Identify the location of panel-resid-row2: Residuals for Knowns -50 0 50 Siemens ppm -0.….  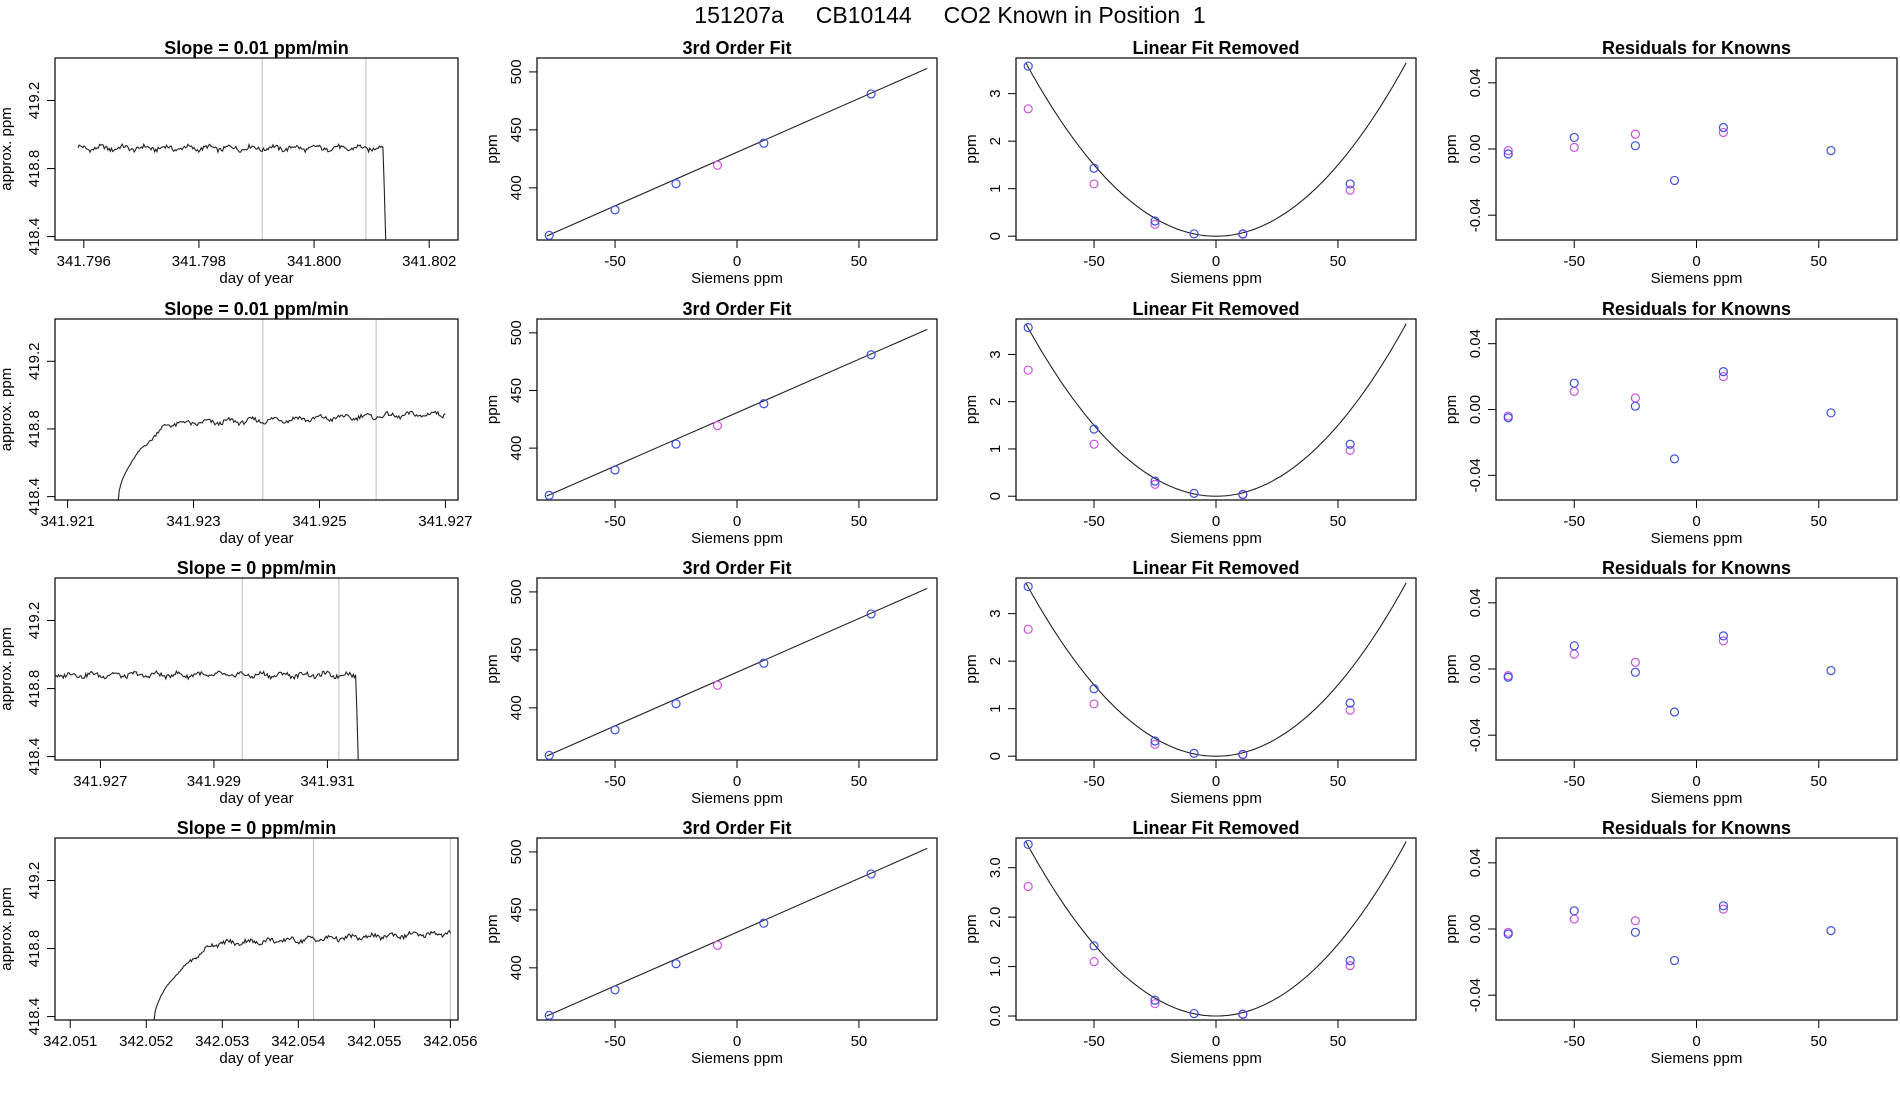
(1670, 423).